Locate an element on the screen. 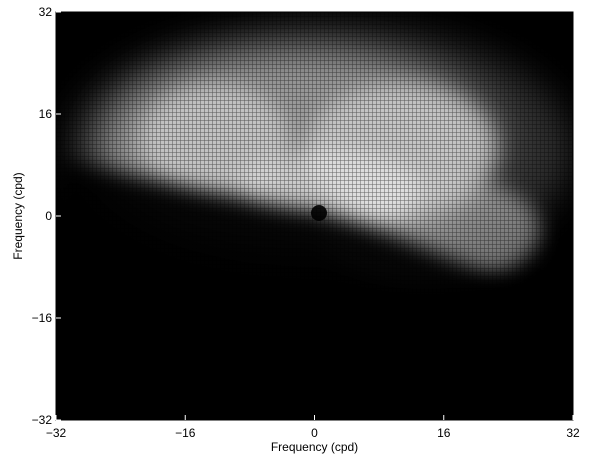 The height and width of the screenshot is (458, 591). y-tick-label: 0 is located at coordinates (48, 216).